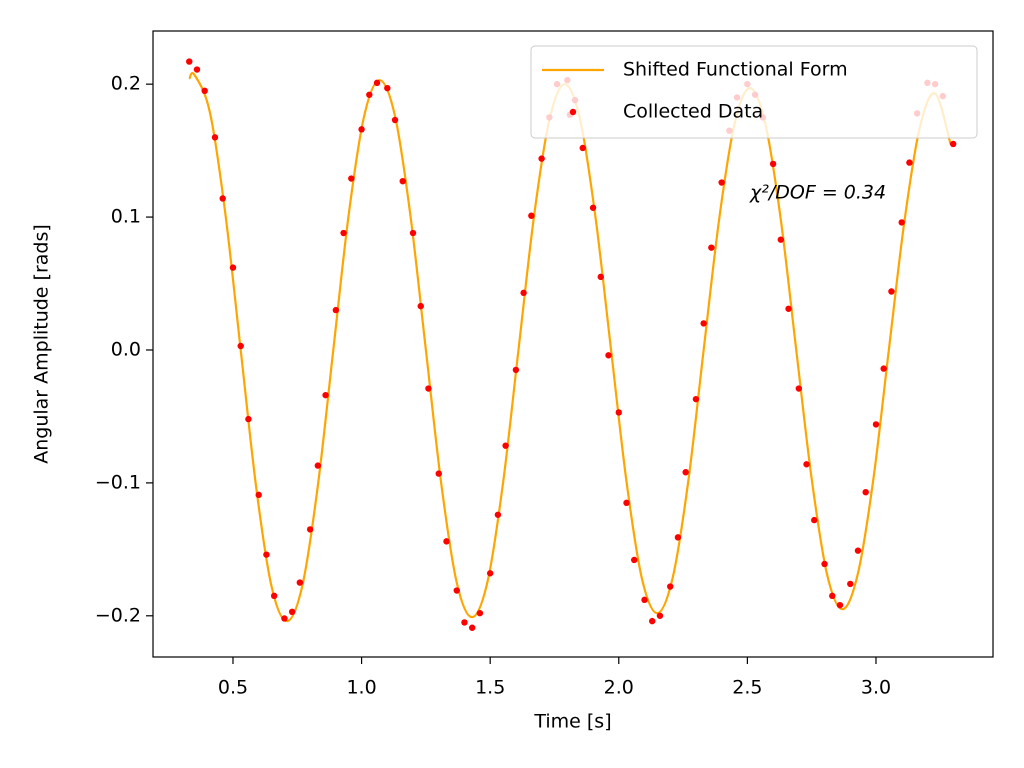 This screenshot has width=1024, height=768. Describe the element at coordinates (42, 344) in the screenshot. I see `y-axis-label: Angular Amplitude [rads]` at that location.